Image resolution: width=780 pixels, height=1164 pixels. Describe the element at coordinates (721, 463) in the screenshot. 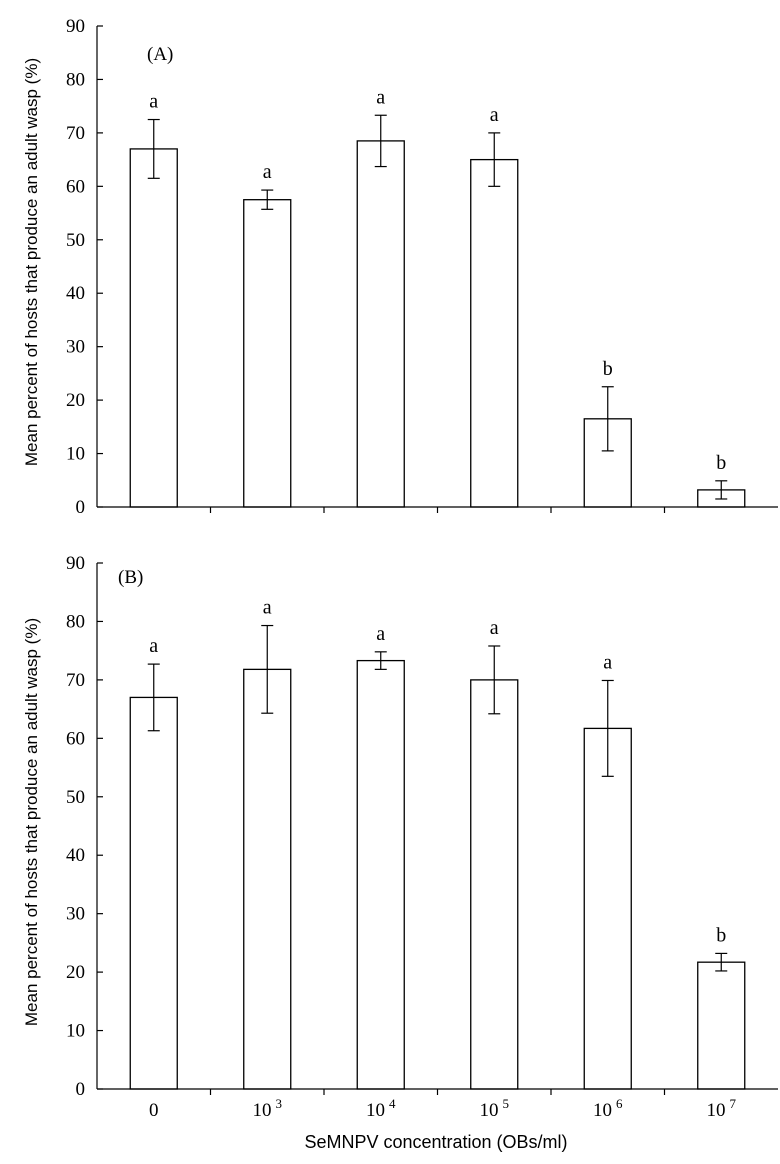

I see `panel-a-significance-5: b` at that location.